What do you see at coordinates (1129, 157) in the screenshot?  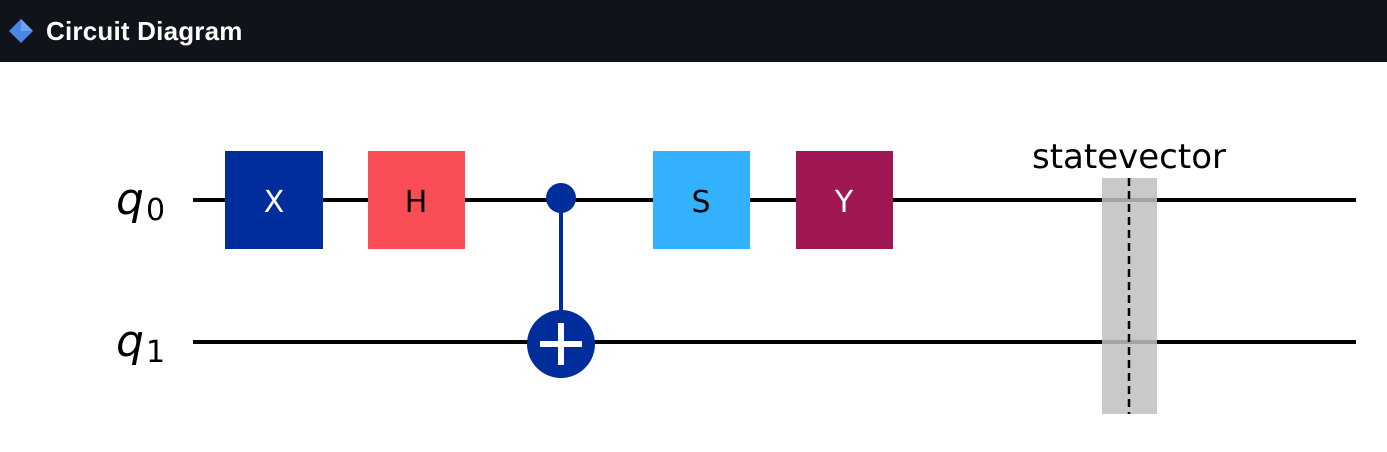 I see `barrier-label: statevector` at bounding box center [1129, 157].